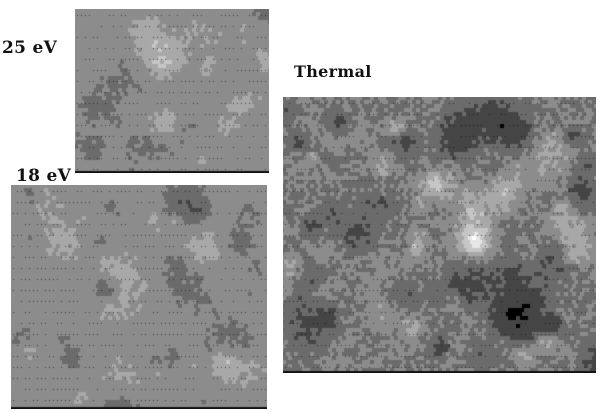  I want to click on label-25-ev: 25 eV, so click(30, 48).